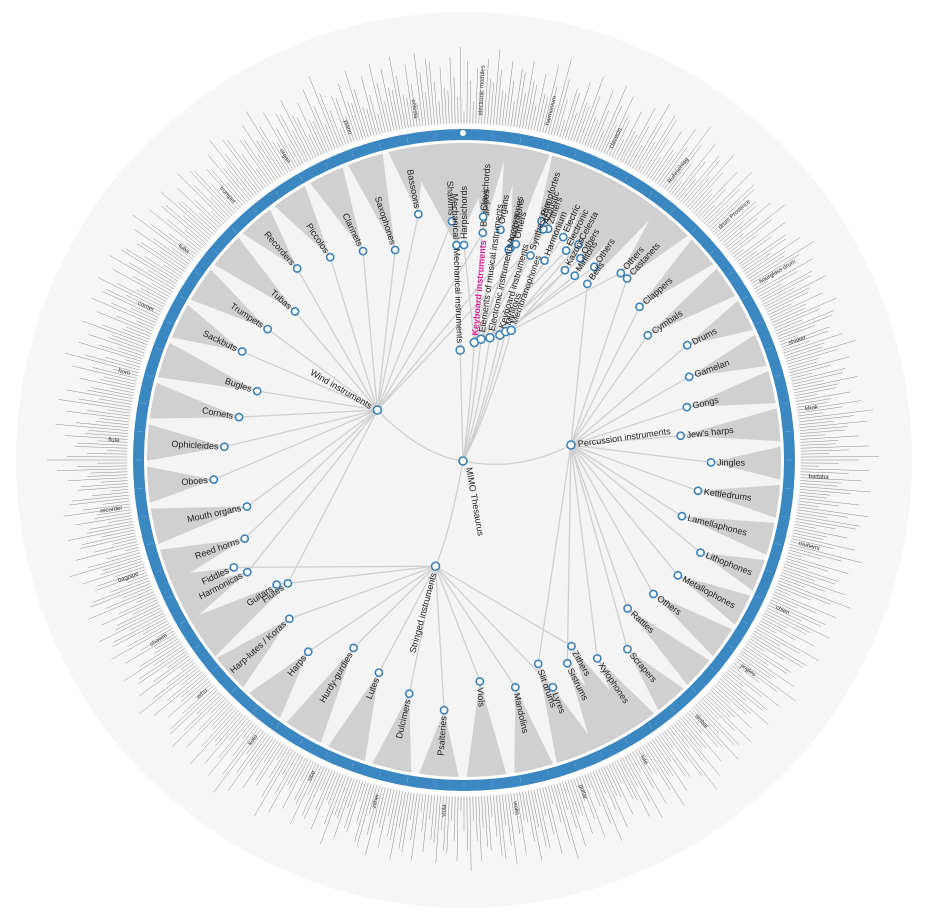 This screenshot has height=918, width=928. Describe the element at coordinates (587, 284) in the screenshot. I see `node-bells` at that location.